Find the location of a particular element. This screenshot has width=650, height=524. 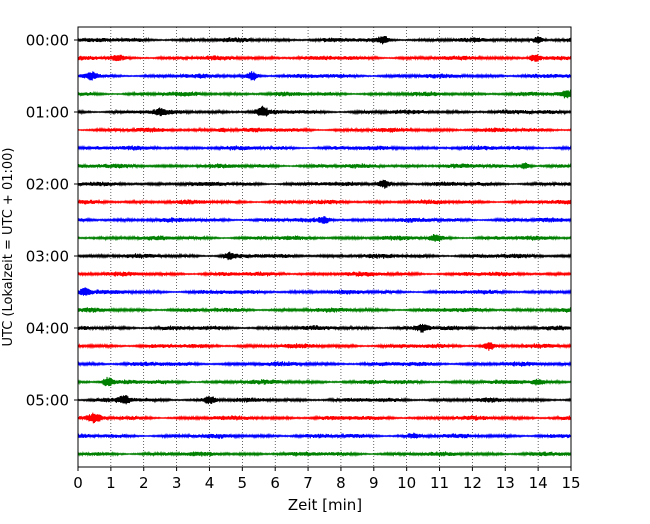

y-tick-label-3: 03:00 is located at coordinates (47, 257).